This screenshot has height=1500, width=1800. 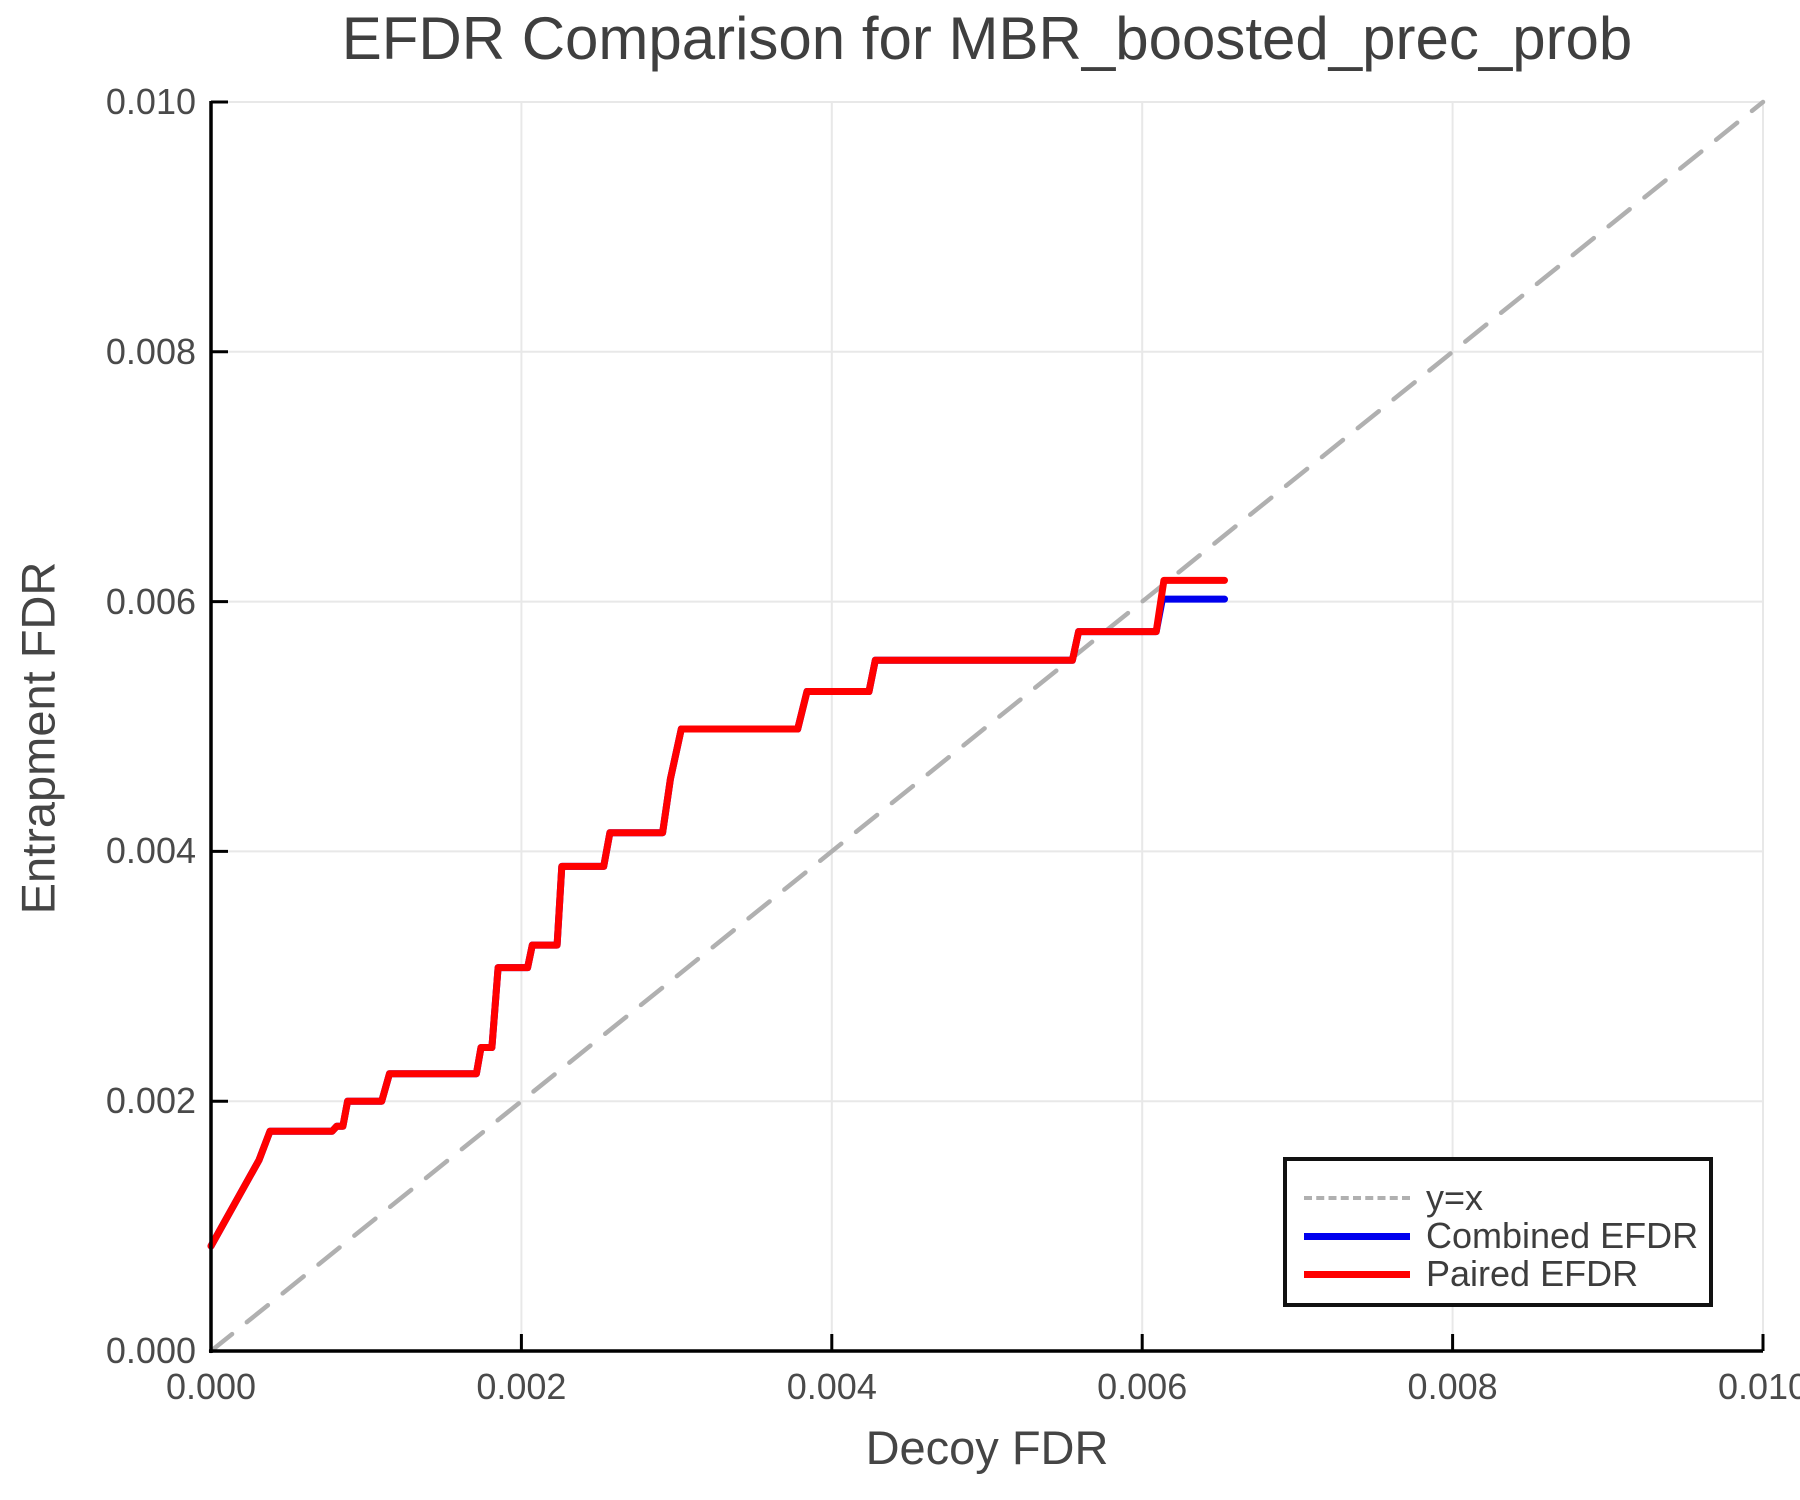 I want to click on legend-label: Paired EFDR, so click(x=1532, y=1273).